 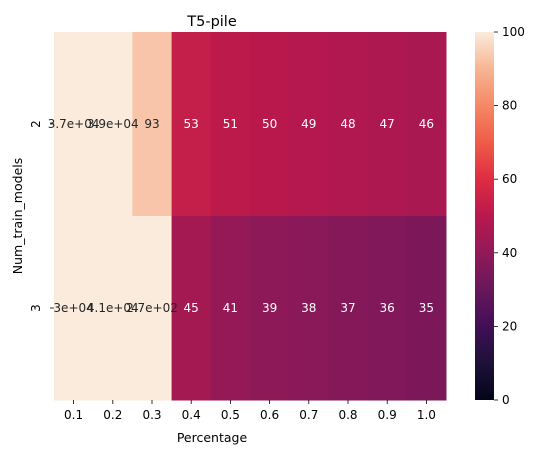 I want to click on x-tick-label: 0.6, so click(x=269, y=415).